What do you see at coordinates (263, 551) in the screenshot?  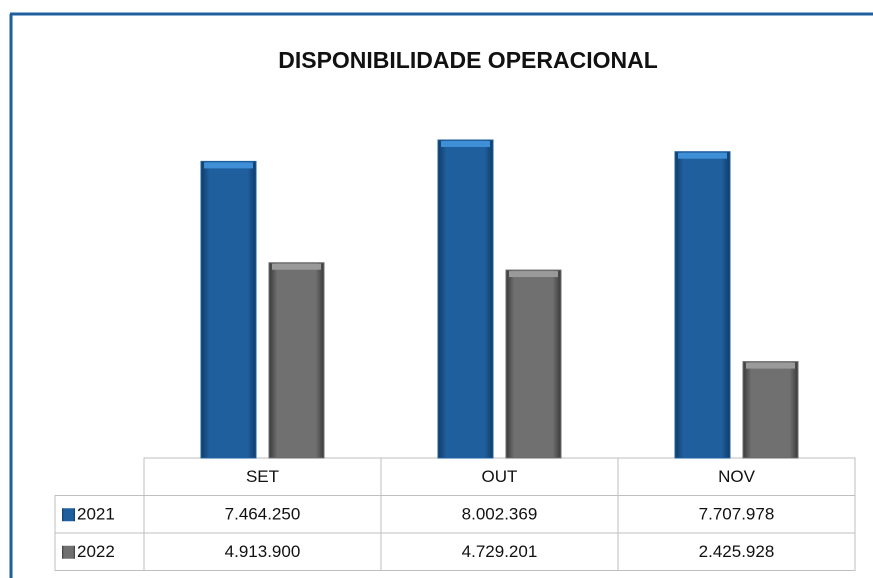 I see `value-label: 4.913.900` at bounding box center [263, 551].